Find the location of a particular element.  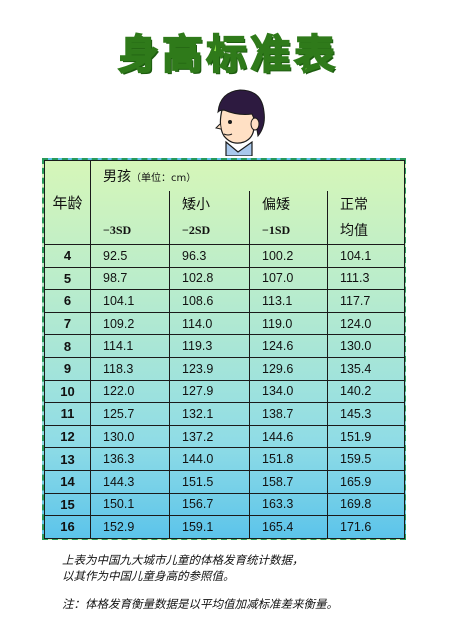

age-cell: 8 is located at coordinates (67, 346).